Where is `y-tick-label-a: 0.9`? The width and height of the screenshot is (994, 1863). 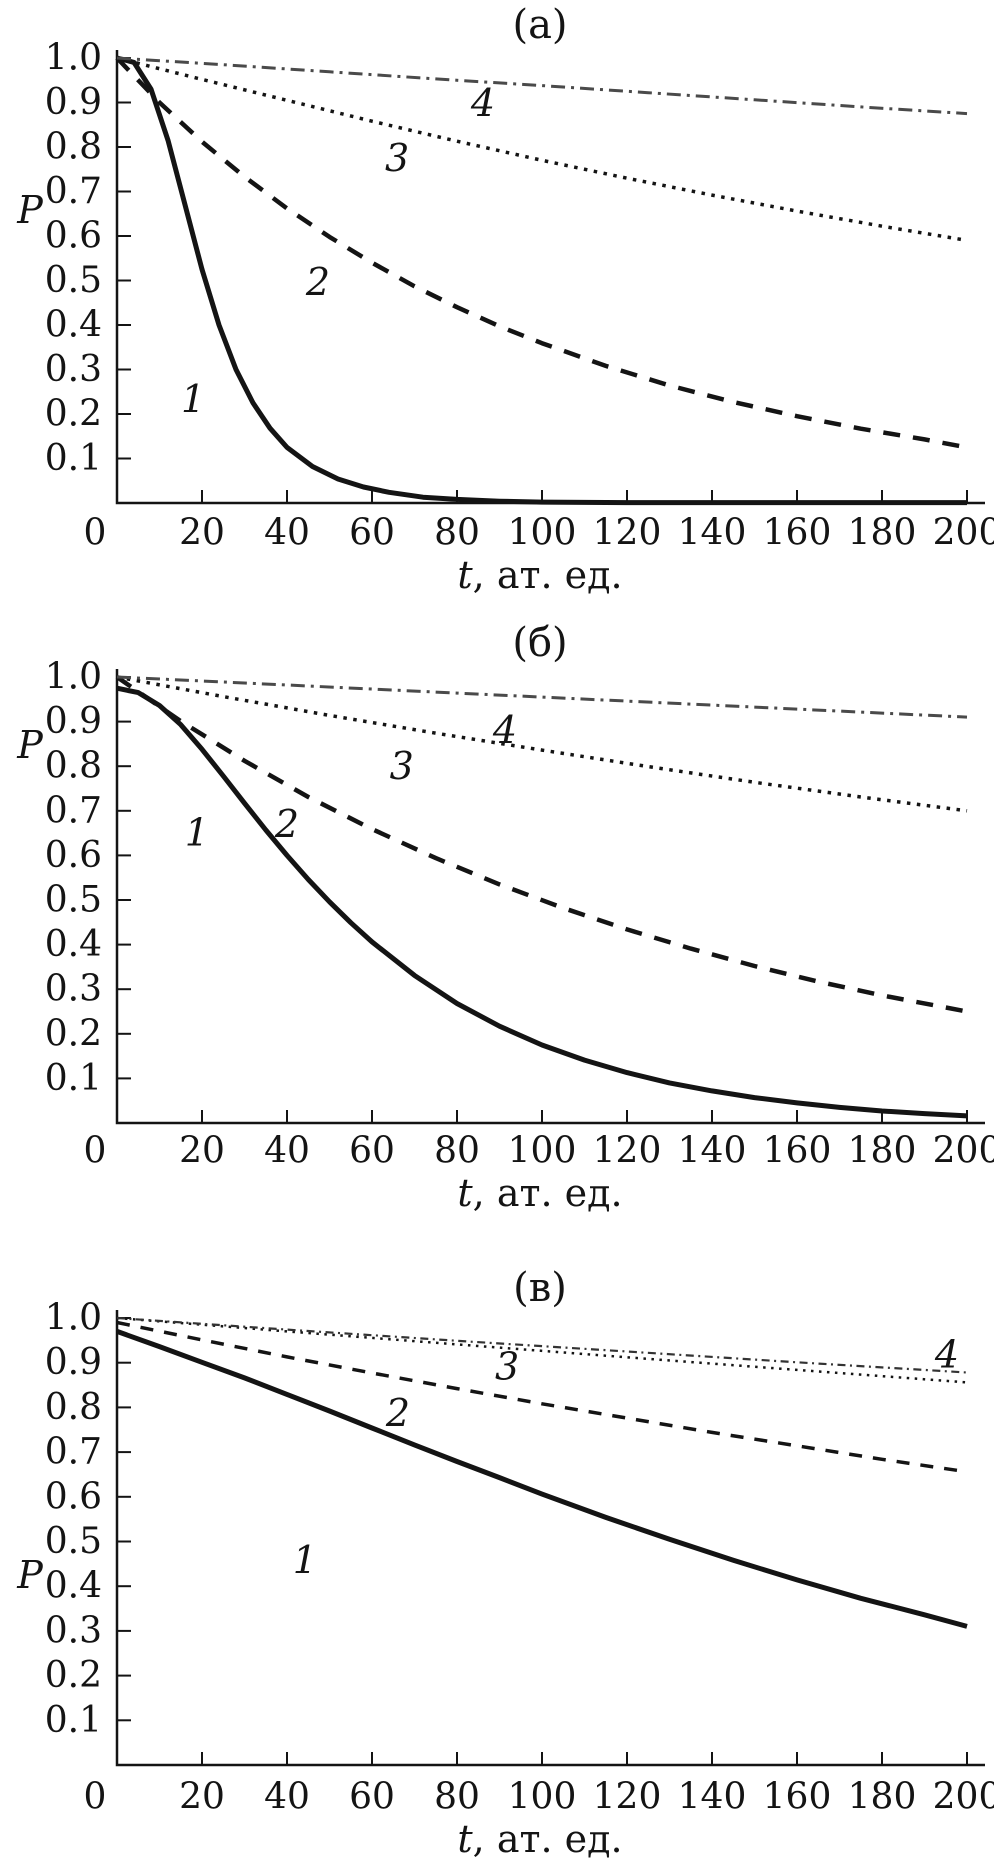
y-tick-label-a: 0.9 is located at coordinates (73, 102).